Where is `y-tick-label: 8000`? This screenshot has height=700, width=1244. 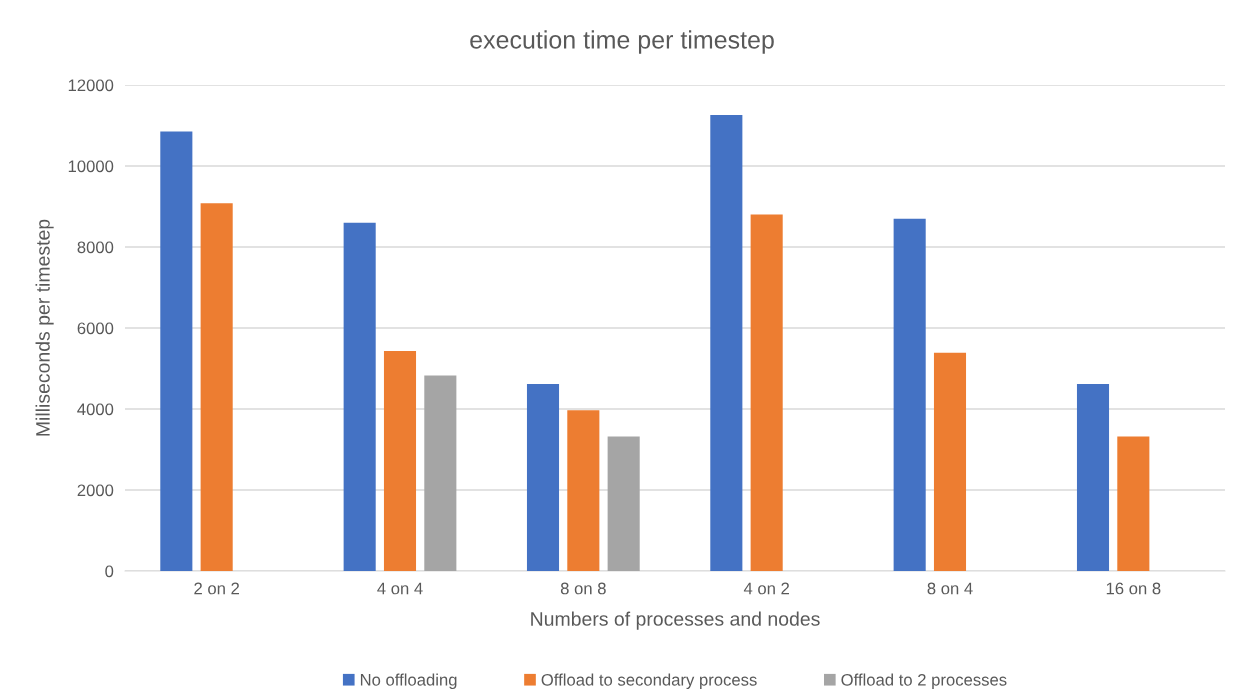
y-tick-label: 8000 is located at coordinates (95, 247).